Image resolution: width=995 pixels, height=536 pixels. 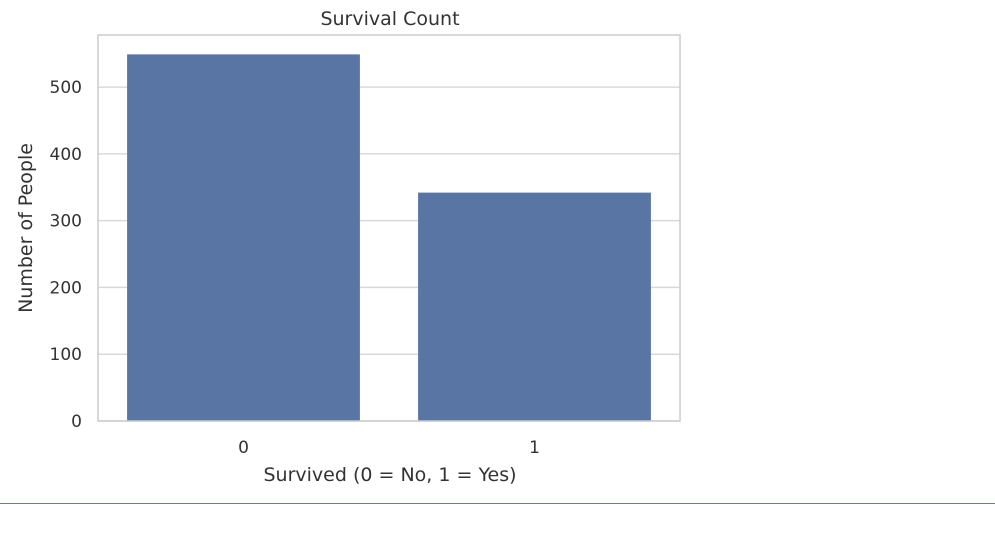 What do you see at coordinates (66, 222) in the screenshot?
I see `y-tick-label: 300` at bounding box center [66, 222].